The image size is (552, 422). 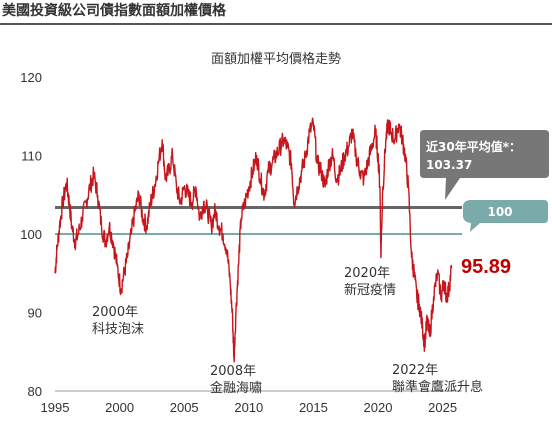 I want to click on x-tick-label: 2000, so click(x=119, y=407).